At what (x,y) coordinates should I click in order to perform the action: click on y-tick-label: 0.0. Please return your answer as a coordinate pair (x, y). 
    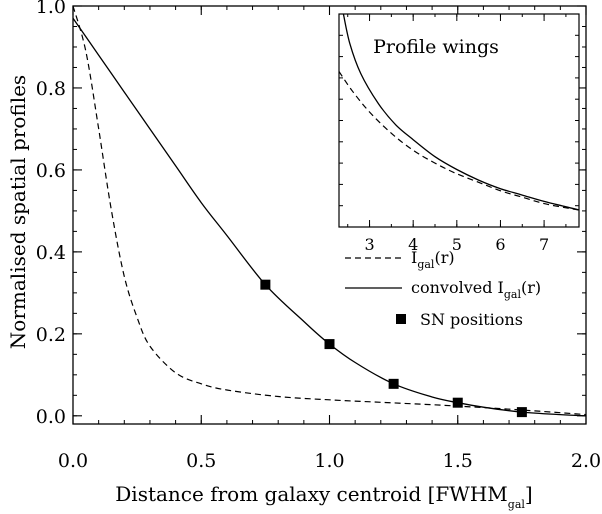
    Looking at the image, I should click on (51, 417).